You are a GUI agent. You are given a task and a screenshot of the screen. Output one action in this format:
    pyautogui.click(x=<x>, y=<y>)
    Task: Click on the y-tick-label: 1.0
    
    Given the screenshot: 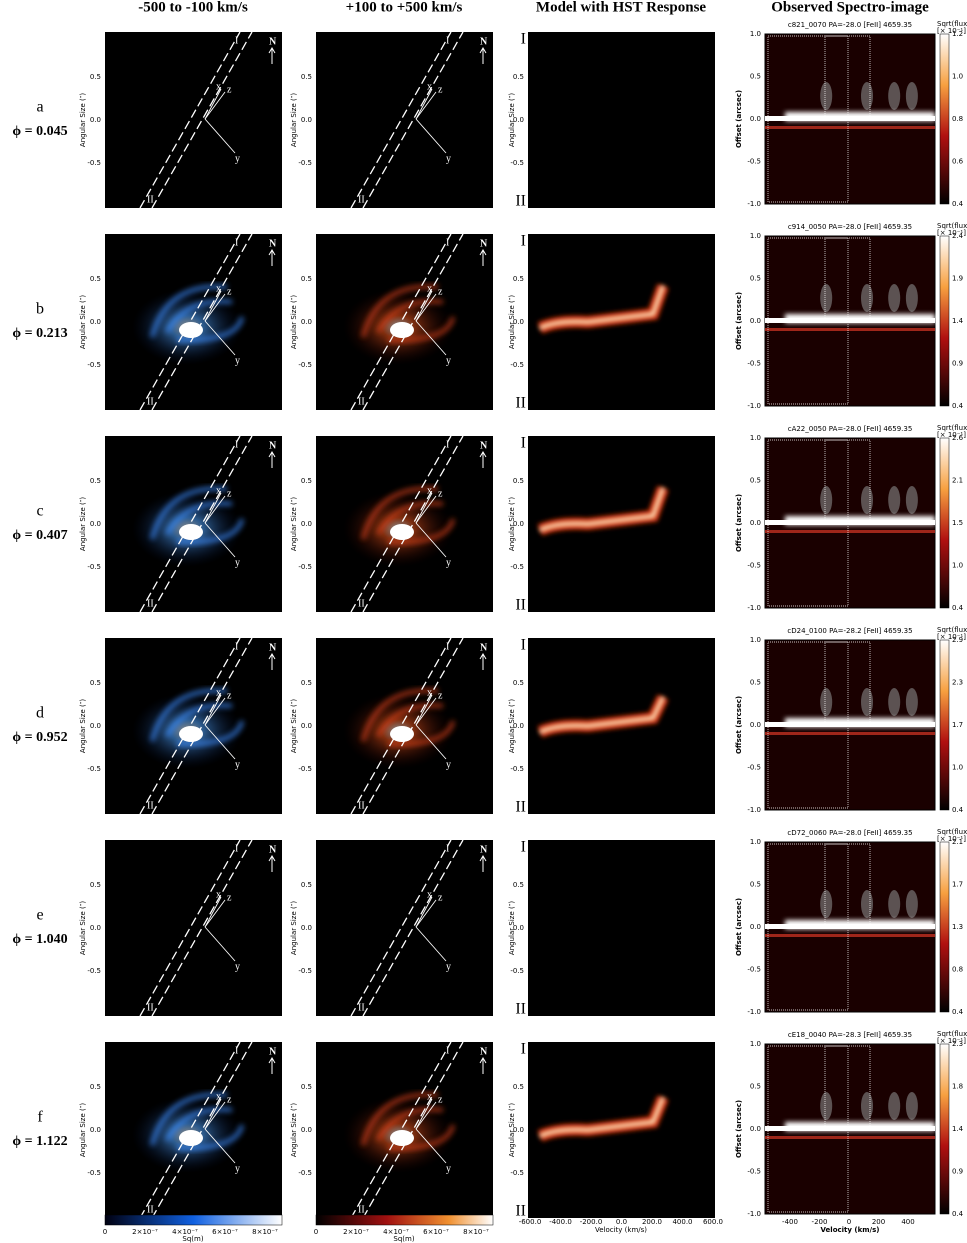 What is the action you would take?
    pyautogui.click(x=755, y=842)
    